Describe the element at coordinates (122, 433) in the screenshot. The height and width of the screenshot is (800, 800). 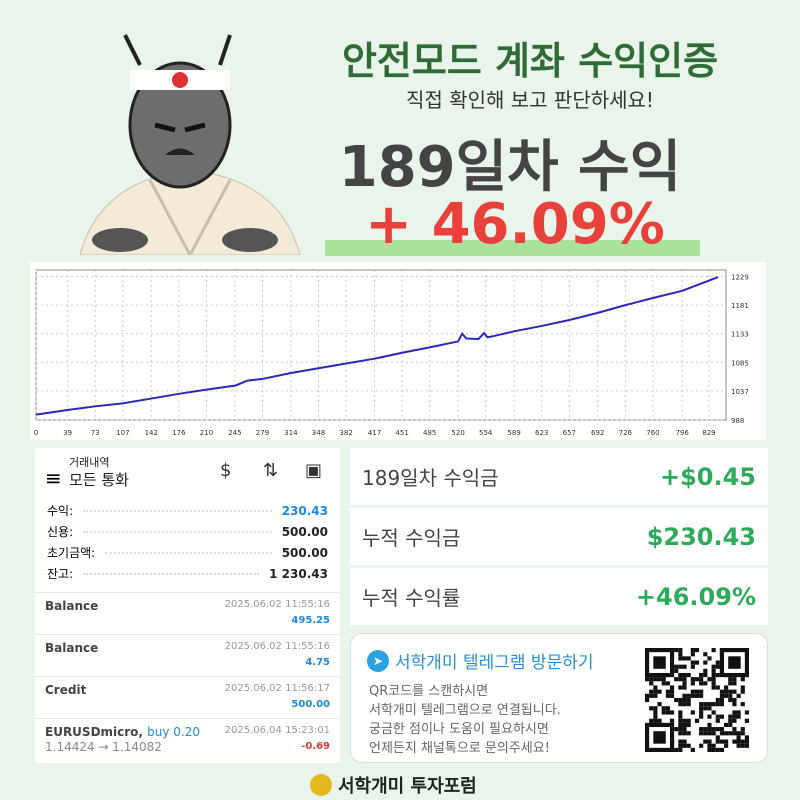
I see `x-tick-label: 107` at that location.